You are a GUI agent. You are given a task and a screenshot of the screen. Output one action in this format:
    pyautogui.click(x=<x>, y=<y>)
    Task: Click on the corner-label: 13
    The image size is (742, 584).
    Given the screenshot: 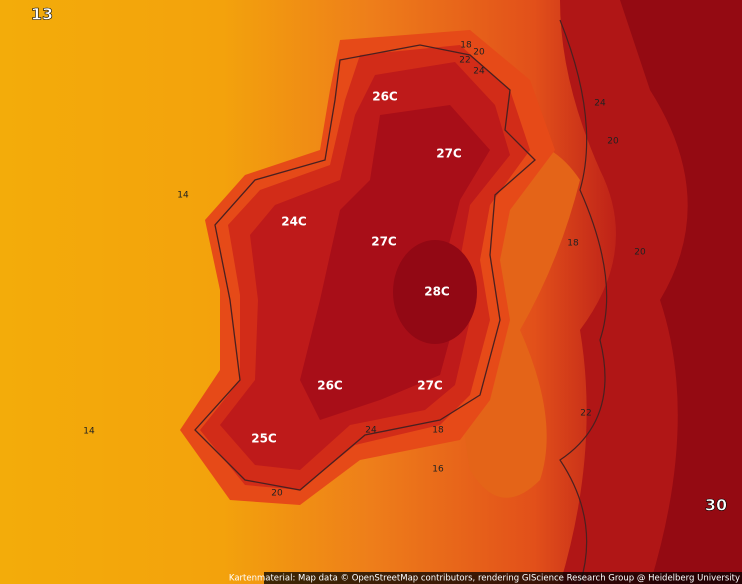 What is the action you would take?
    pyautogui.click(x=42, y=14)
    